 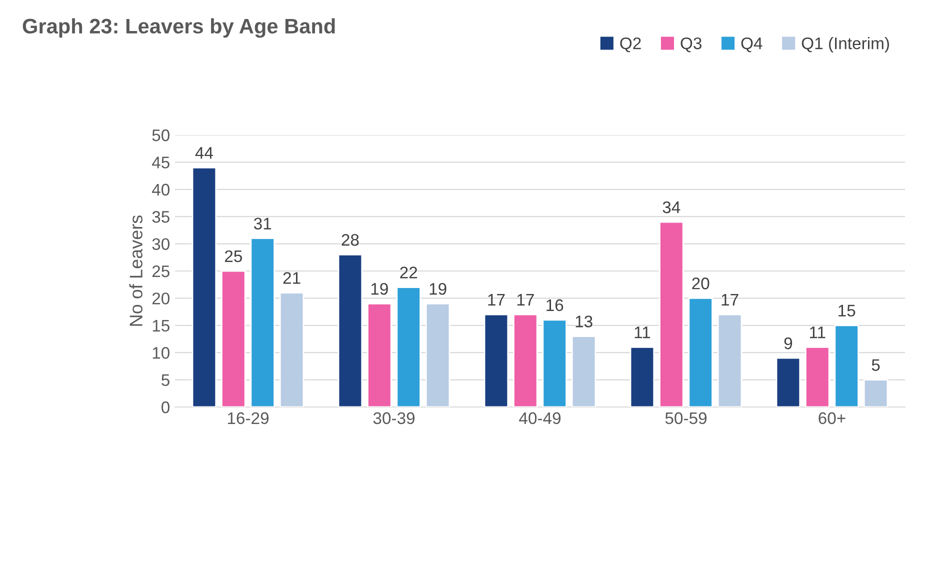 I want to click on x-tick-label: 16-29, so click(x=248, y=418).